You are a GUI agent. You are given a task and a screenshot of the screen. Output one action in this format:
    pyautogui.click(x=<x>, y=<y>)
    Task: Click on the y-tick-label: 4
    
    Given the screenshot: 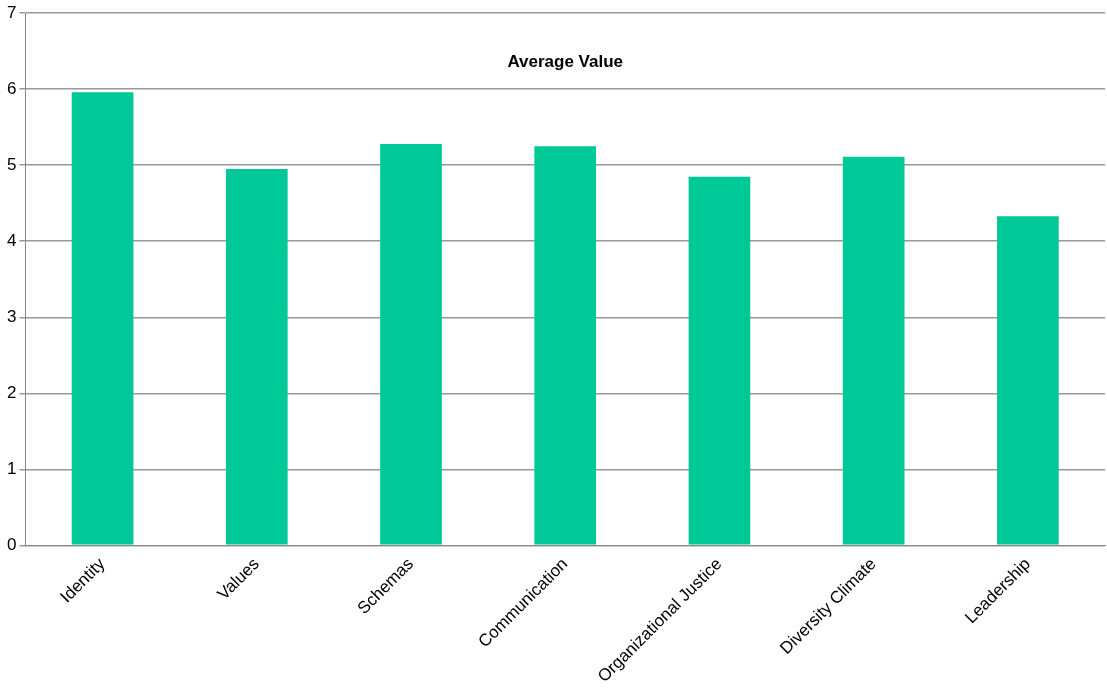 What is the action you would take?
    pyautogui.click(x=11, y=240)
    